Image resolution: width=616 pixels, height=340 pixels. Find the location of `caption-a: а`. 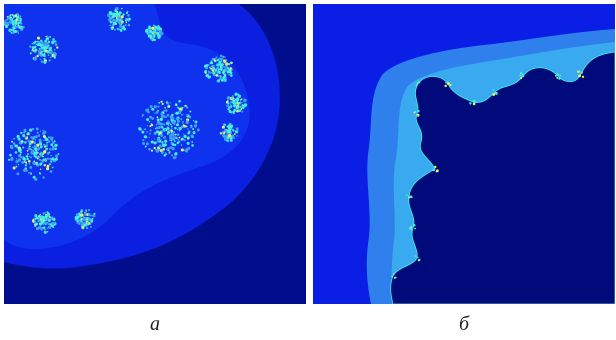

caption-a: а is located at coordinates (155, 324).